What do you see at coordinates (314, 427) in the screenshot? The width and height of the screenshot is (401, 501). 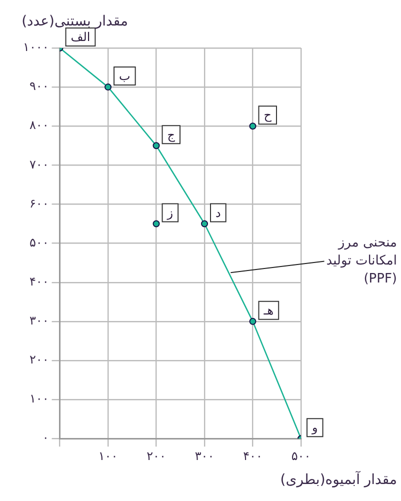 I see `data-label: و` at bounding box center [314, 427].